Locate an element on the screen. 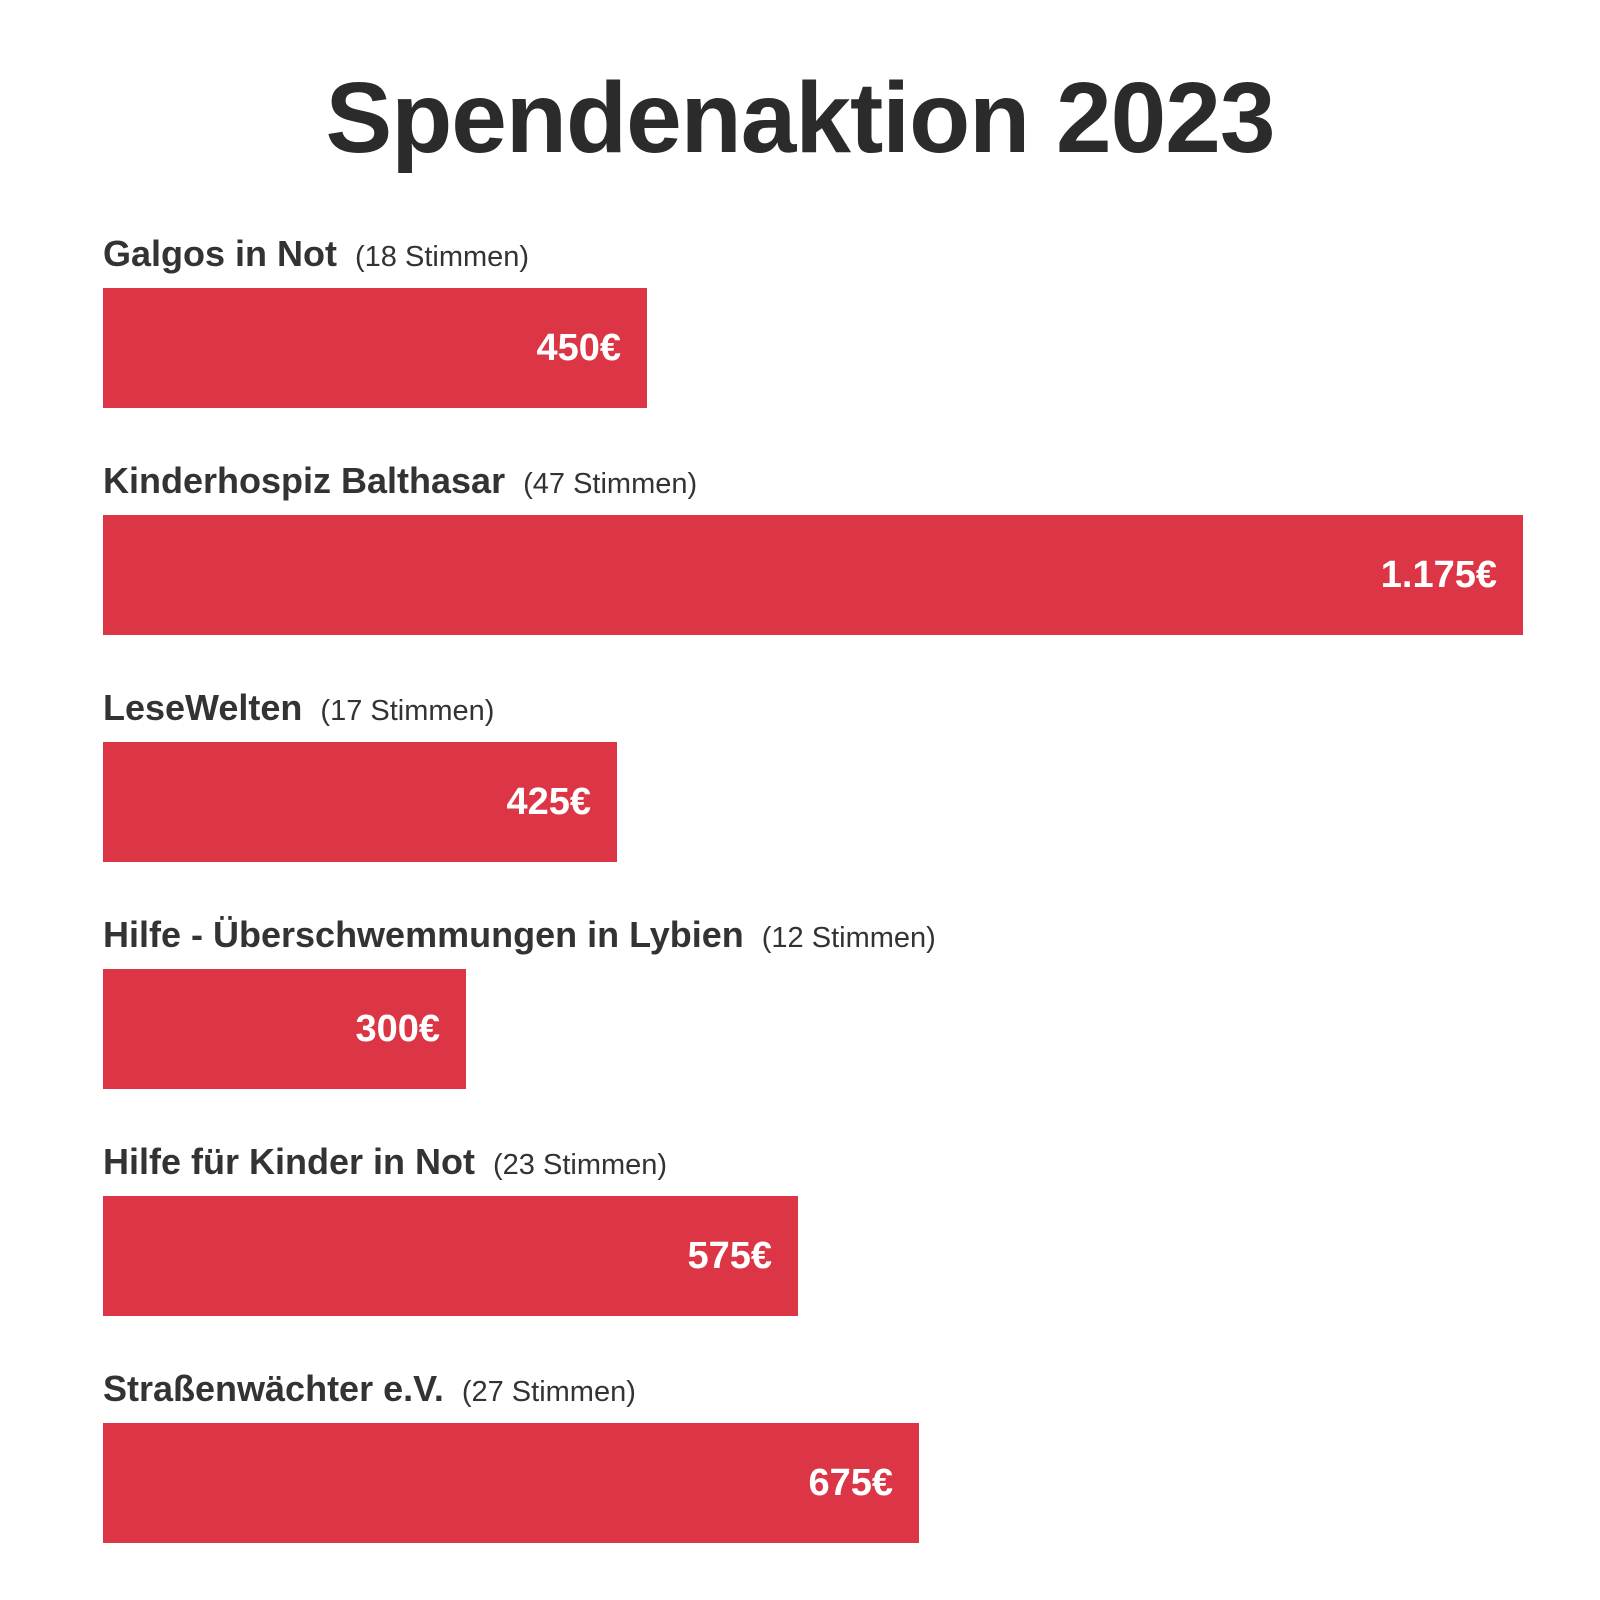 The image size is (1600, 1600). item-votes: (18 Stimmen) is located at coordinates (442, 257).